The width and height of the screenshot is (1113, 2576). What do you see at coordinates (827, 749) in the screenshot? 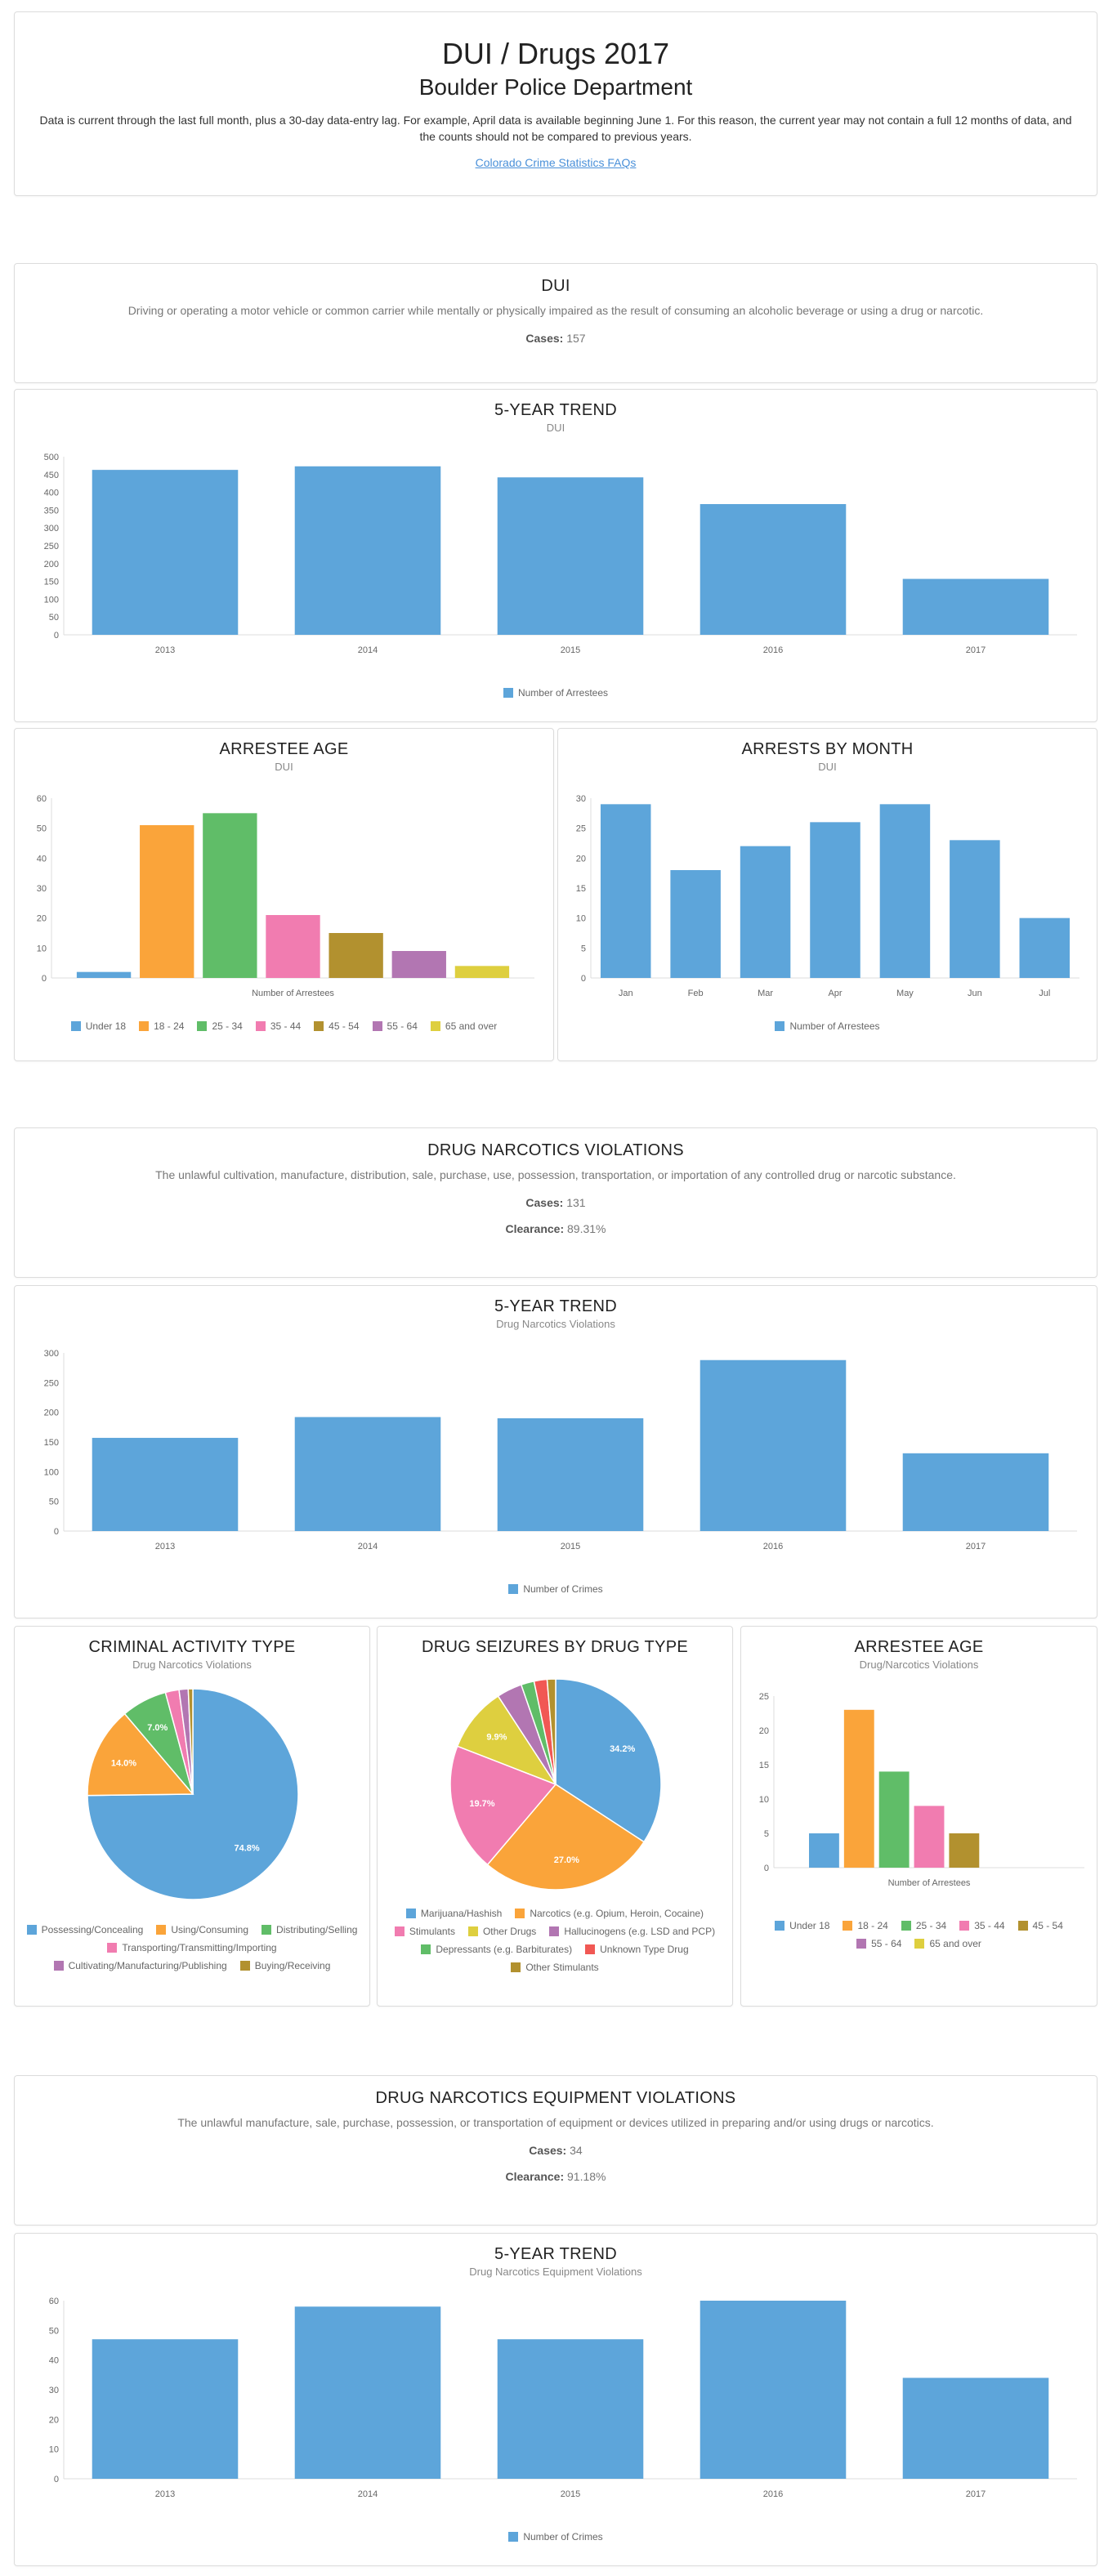
I see `chart-title: ARRESTS BY MONTH` at bounding box center [827, 749].